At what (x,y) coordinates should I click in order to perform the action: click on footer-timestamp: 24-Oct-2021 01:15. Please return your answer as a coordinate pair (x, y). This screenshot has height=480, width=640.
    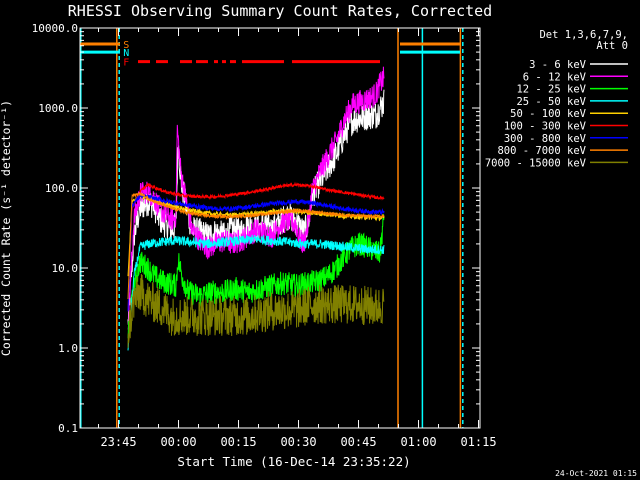
    Looking at the image, I should click on (596, 473).